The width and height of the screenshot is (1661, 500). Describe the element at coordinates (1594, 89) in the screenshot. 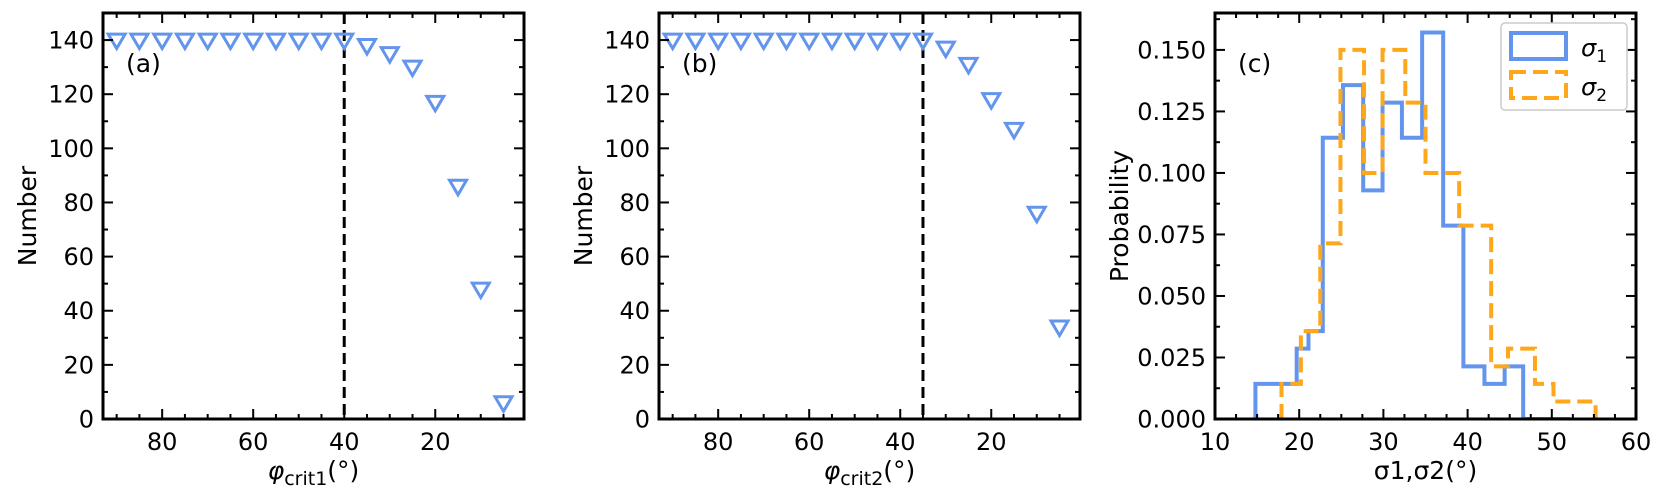

I see `legend-label-2: σ2` at that location.